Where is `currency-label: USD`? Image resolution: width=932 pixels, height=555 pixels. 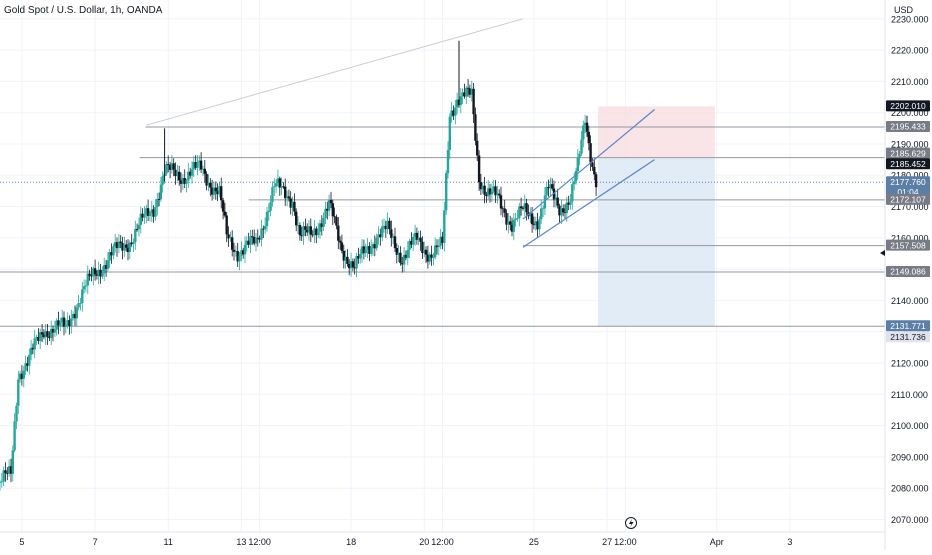 currency-label: USD is located at coordinates (904, 10).